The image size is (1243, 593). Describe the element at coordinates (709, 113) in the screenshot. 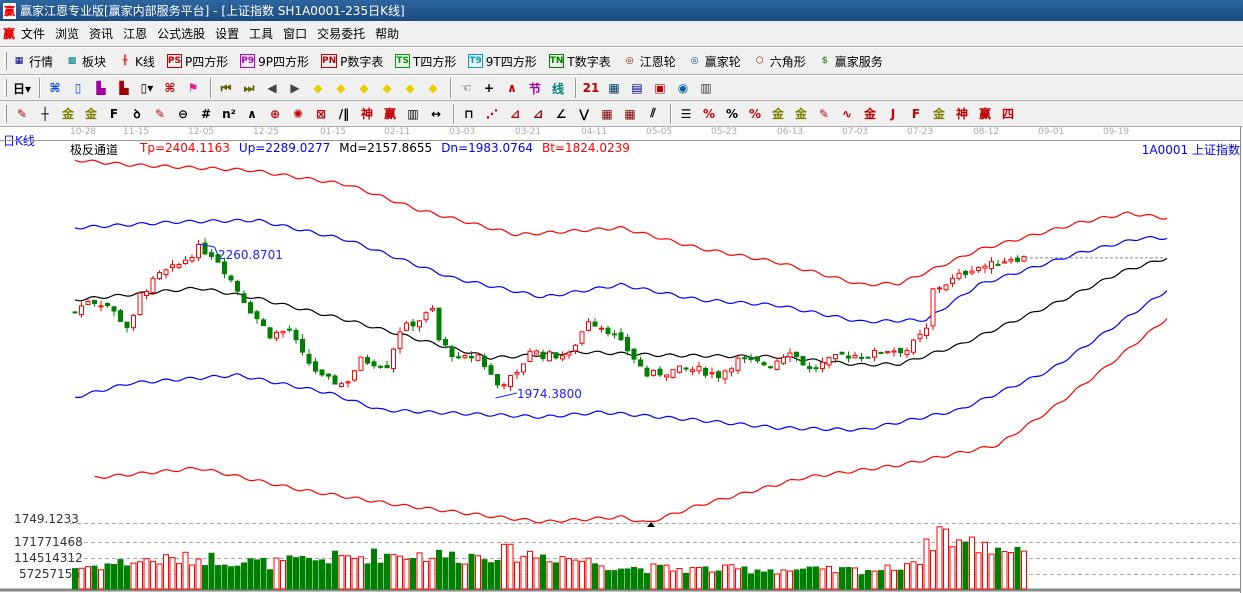

I see `percent-line-icon: %` at that location.